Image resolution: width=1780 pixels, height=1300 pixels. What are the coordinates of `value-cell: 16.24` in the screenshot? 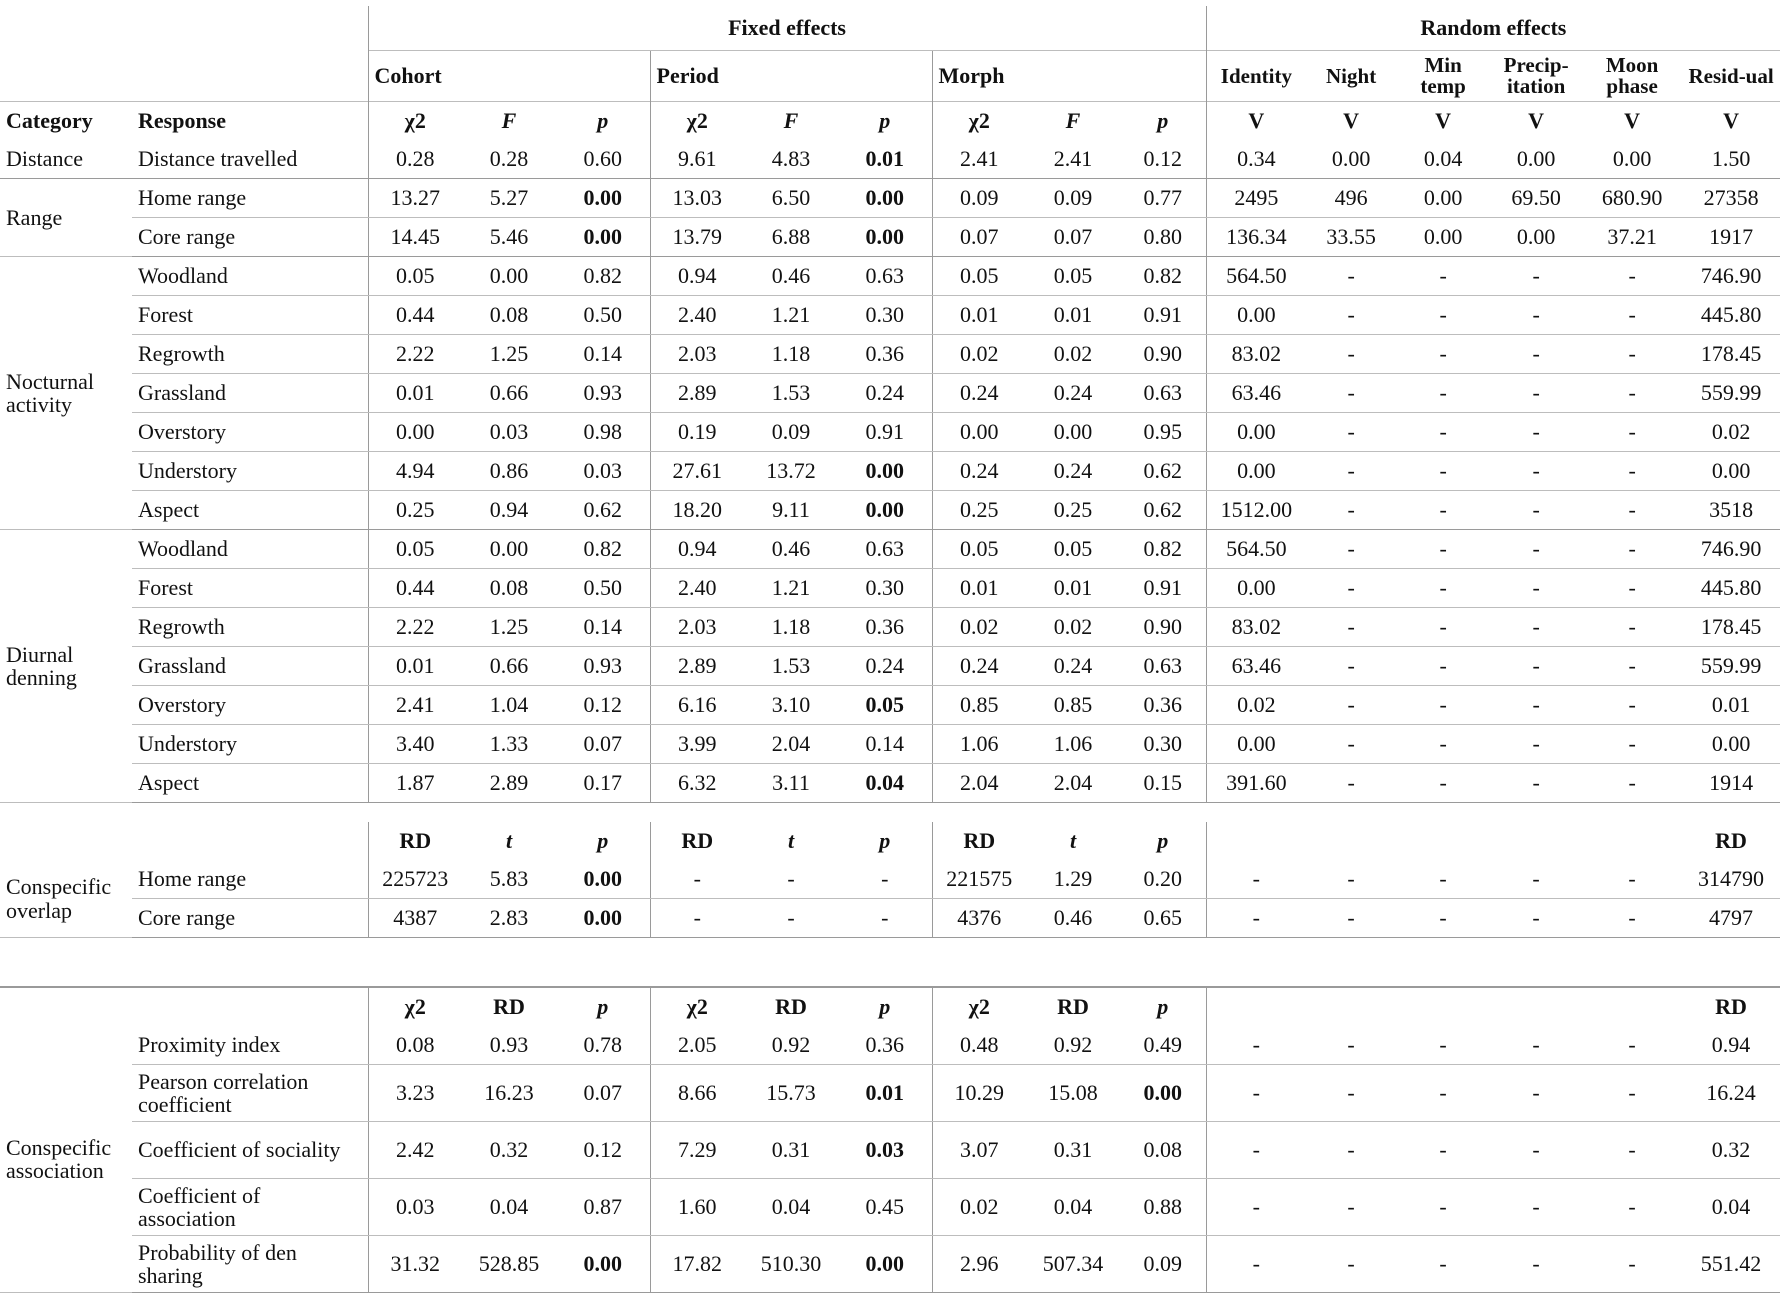 It's located at (1731, 1093).